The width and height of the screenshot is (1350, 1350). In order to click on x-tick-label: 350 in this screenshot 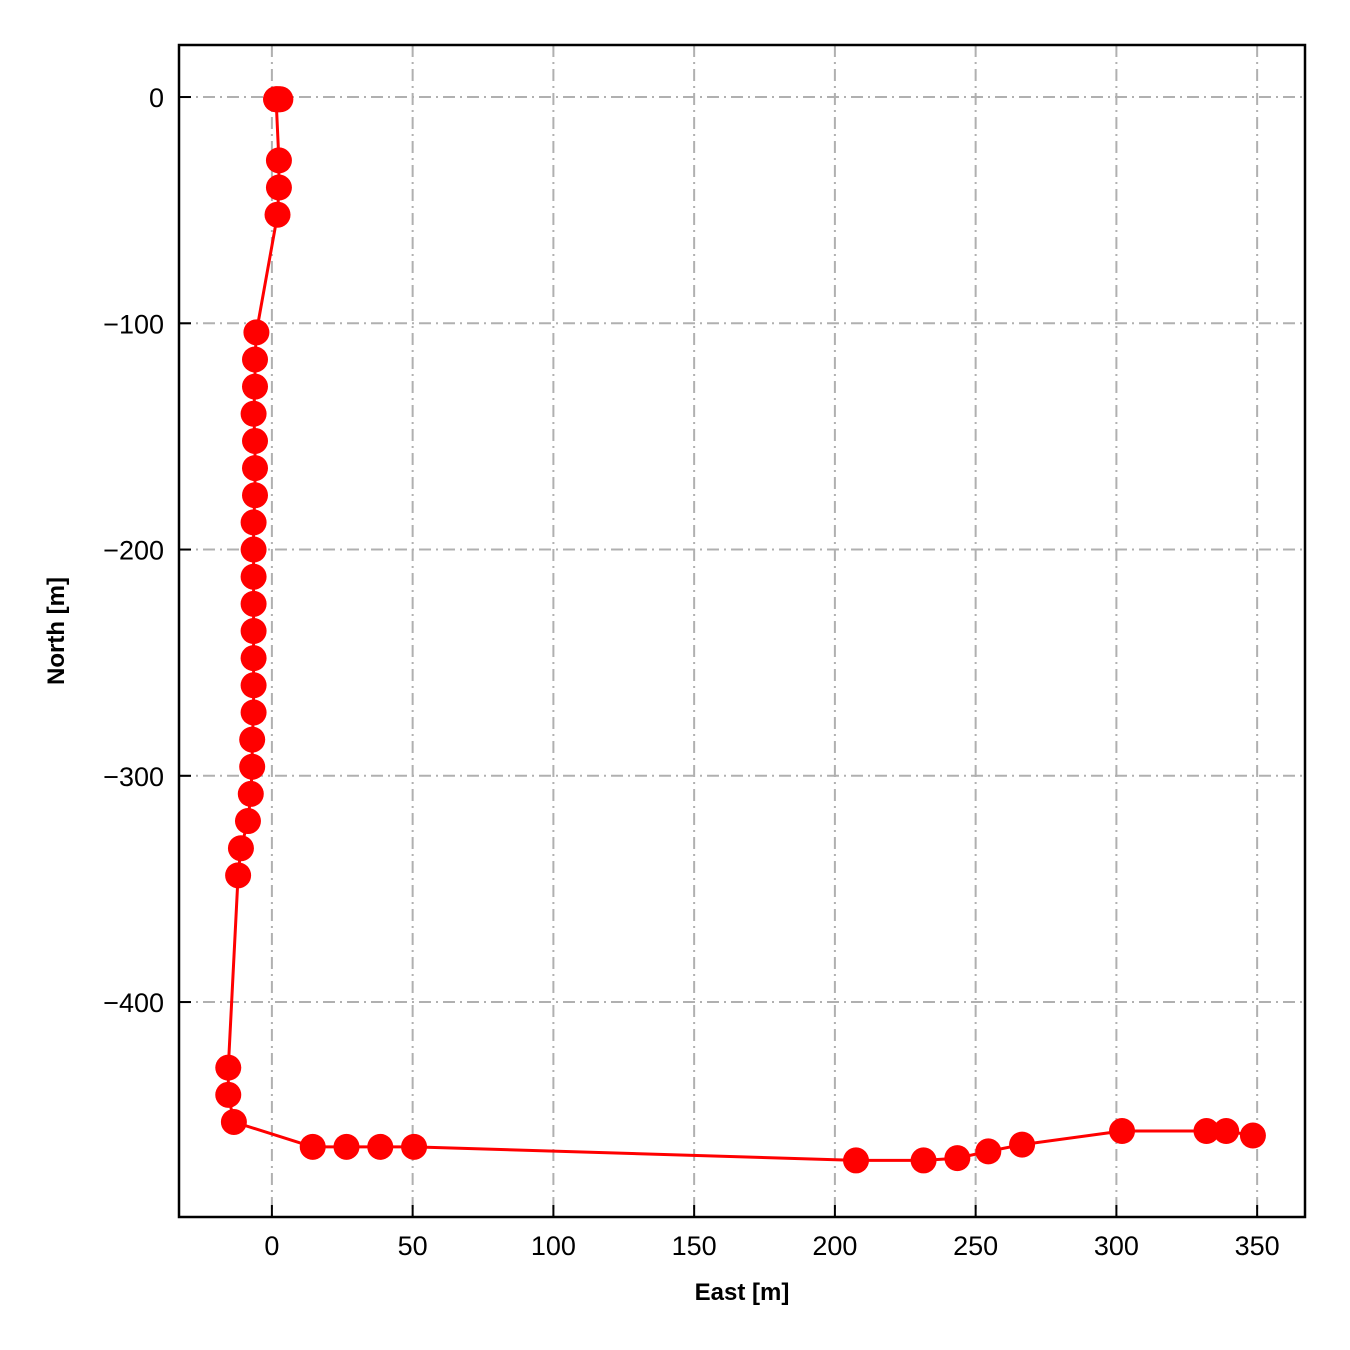, I will do `click(1257, 1246)`.